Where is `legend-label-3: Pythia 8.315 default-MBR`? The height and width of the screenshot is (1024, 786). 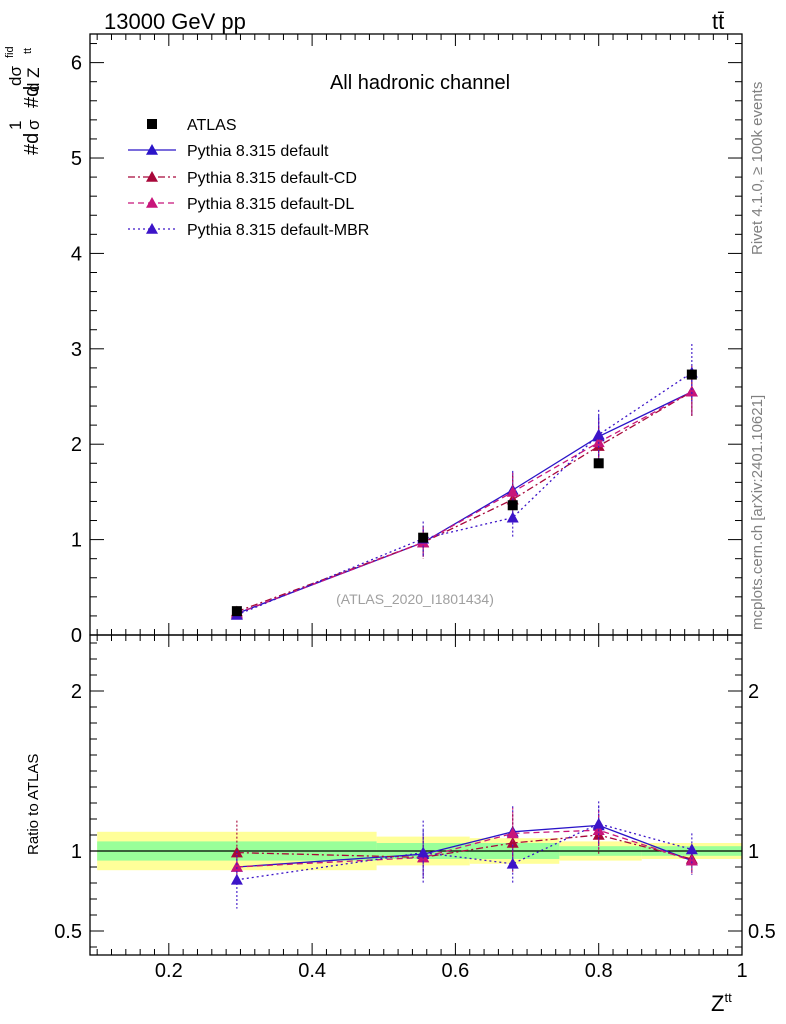
legend-label-3: Pythia 8.315 default-MBR is located at coordinates (278, 230).